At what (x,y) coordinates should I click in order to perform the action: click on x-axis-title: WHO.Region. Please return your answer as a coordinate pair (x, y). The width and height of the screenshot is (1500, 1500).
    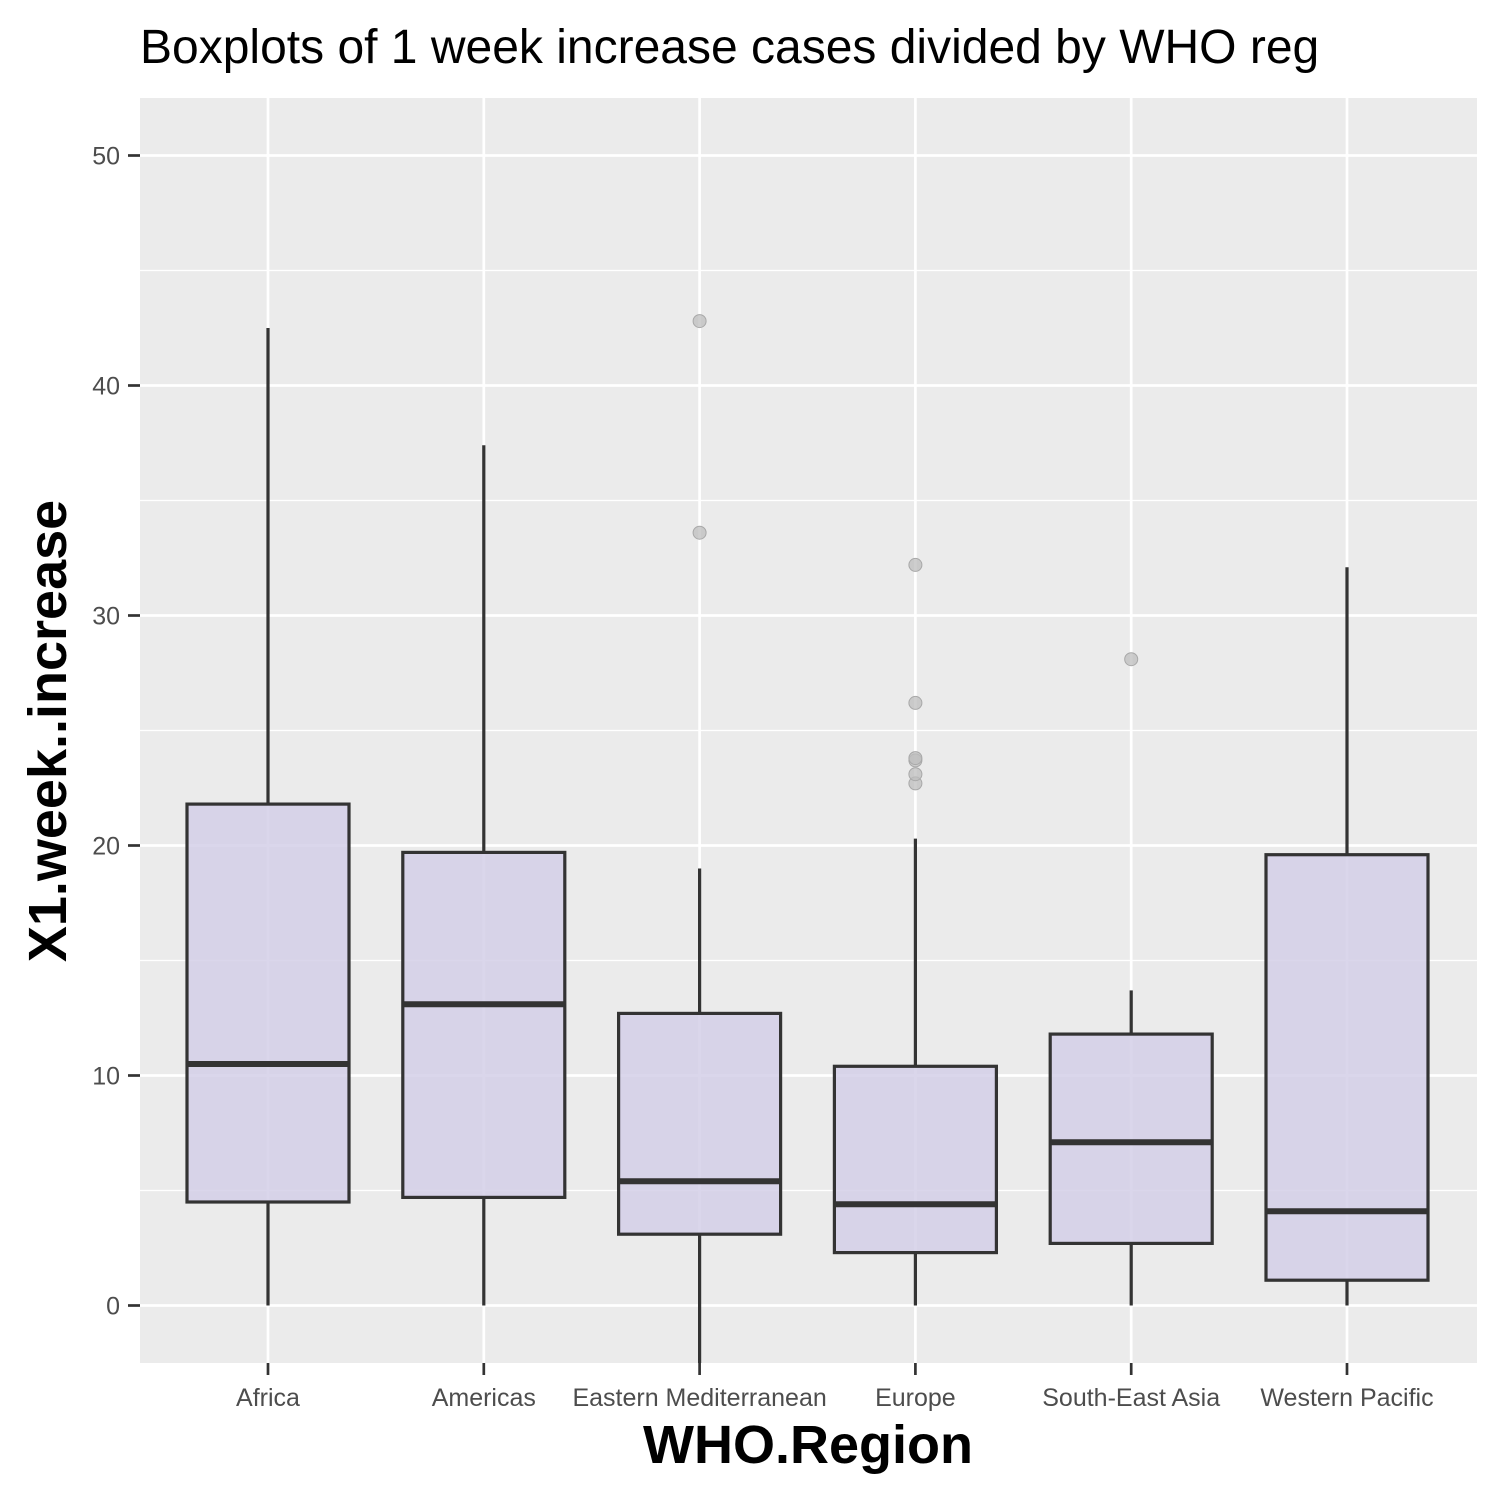
    Looking at the image, I should click on (808, 1445).